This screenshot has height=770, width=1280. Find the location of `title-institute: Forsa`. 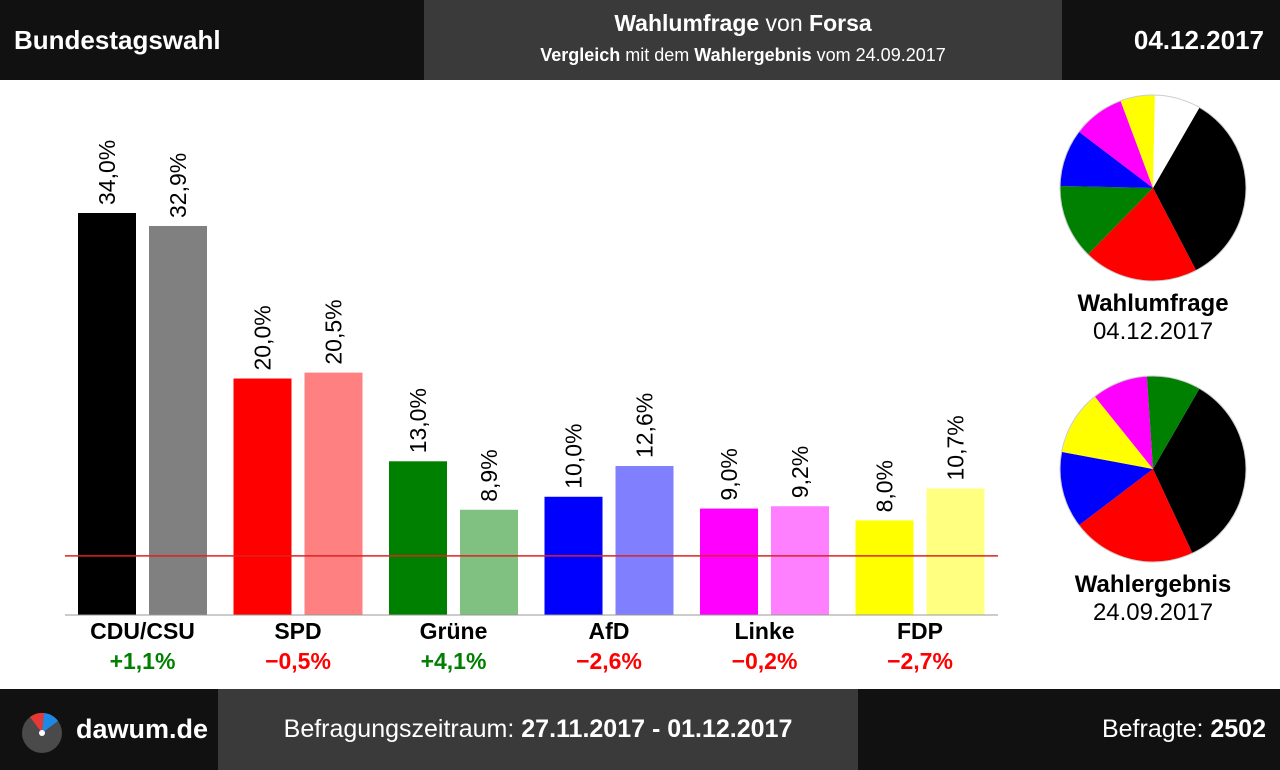

title-institute: Forsa is located at coordinates (840, 23).